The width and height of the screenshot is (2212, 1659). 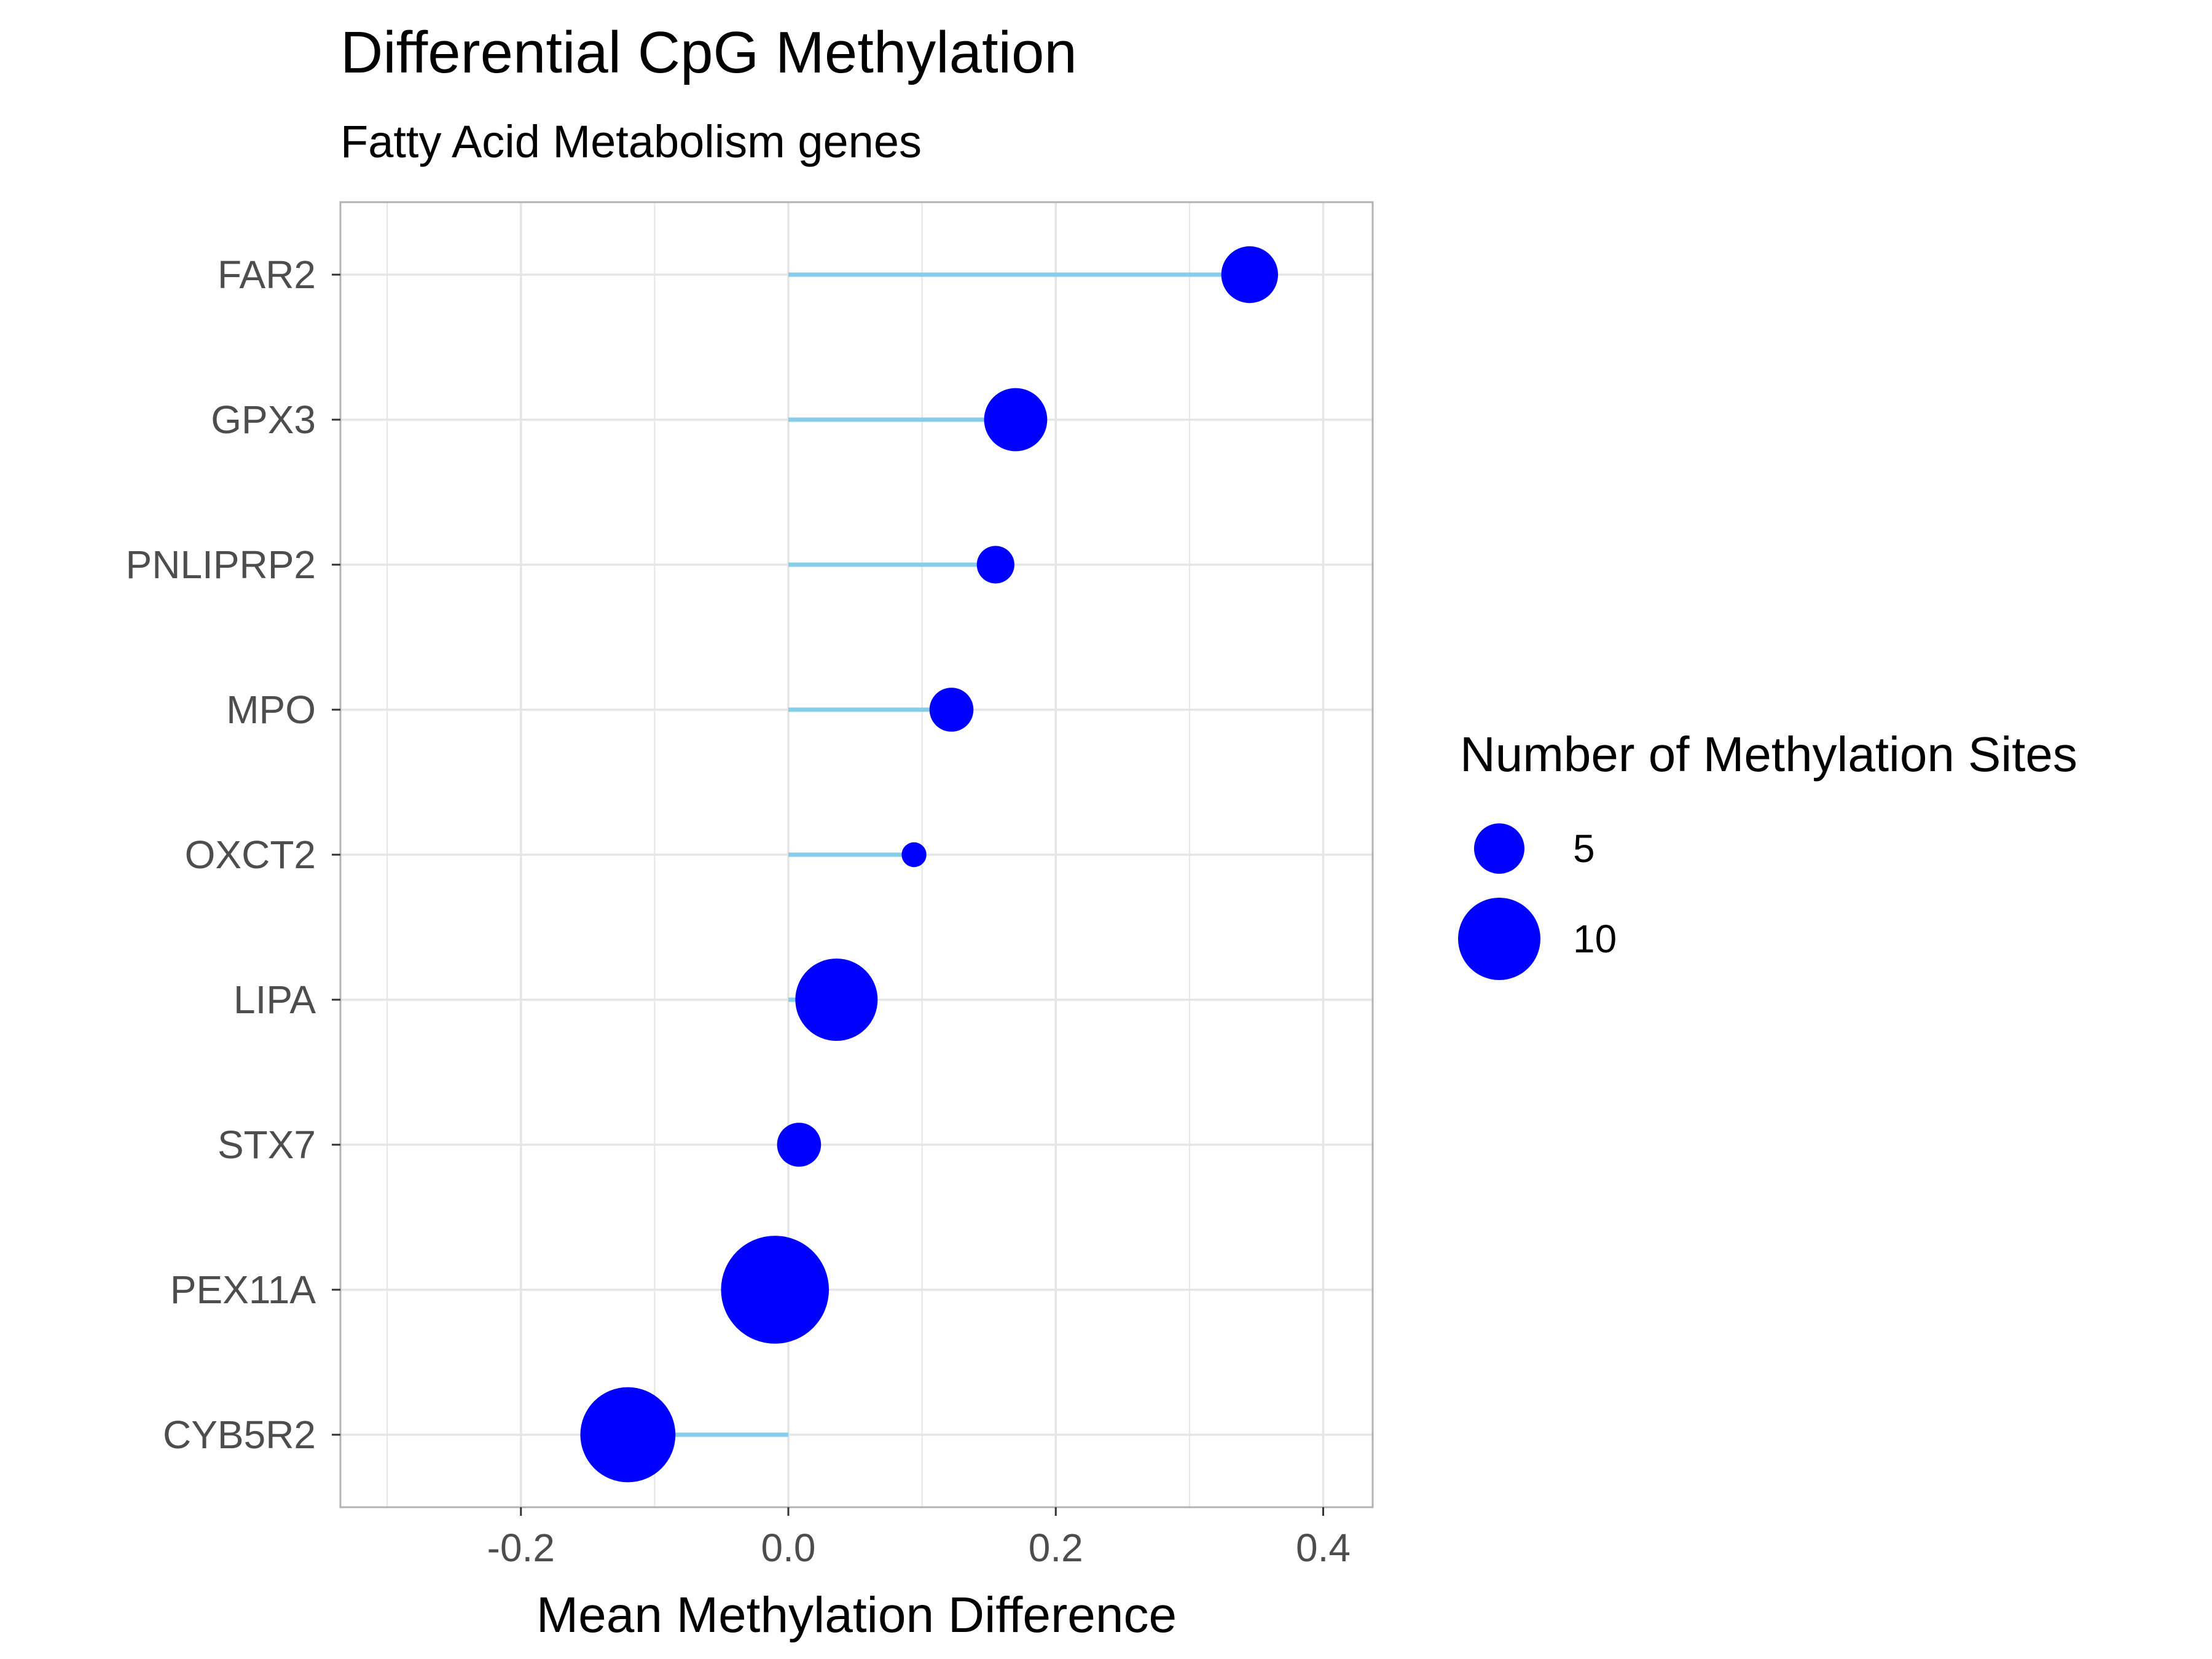 What do you see at coordinates (1056, 1548) in the screenshot?
I see `x-tick-label: 0.2` at bounding box center [1056, 1548].